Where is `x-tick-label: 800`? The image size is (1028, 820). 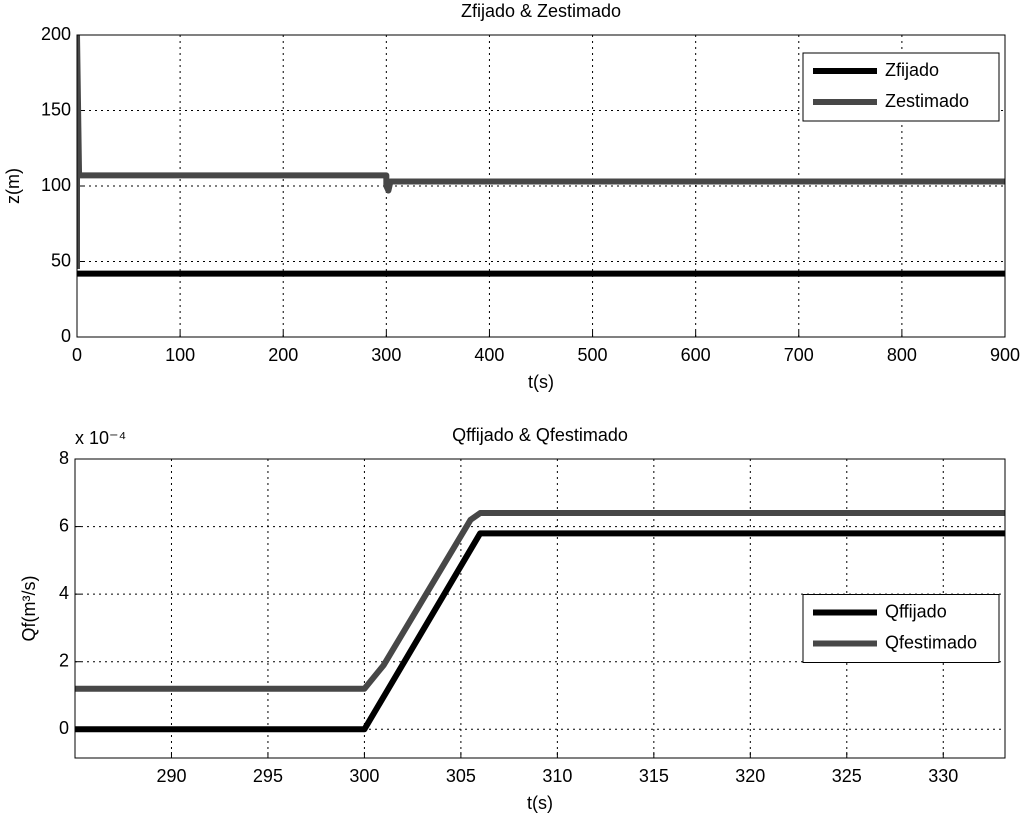
x-tick-label: 800 is located at coordinates (902, 355).